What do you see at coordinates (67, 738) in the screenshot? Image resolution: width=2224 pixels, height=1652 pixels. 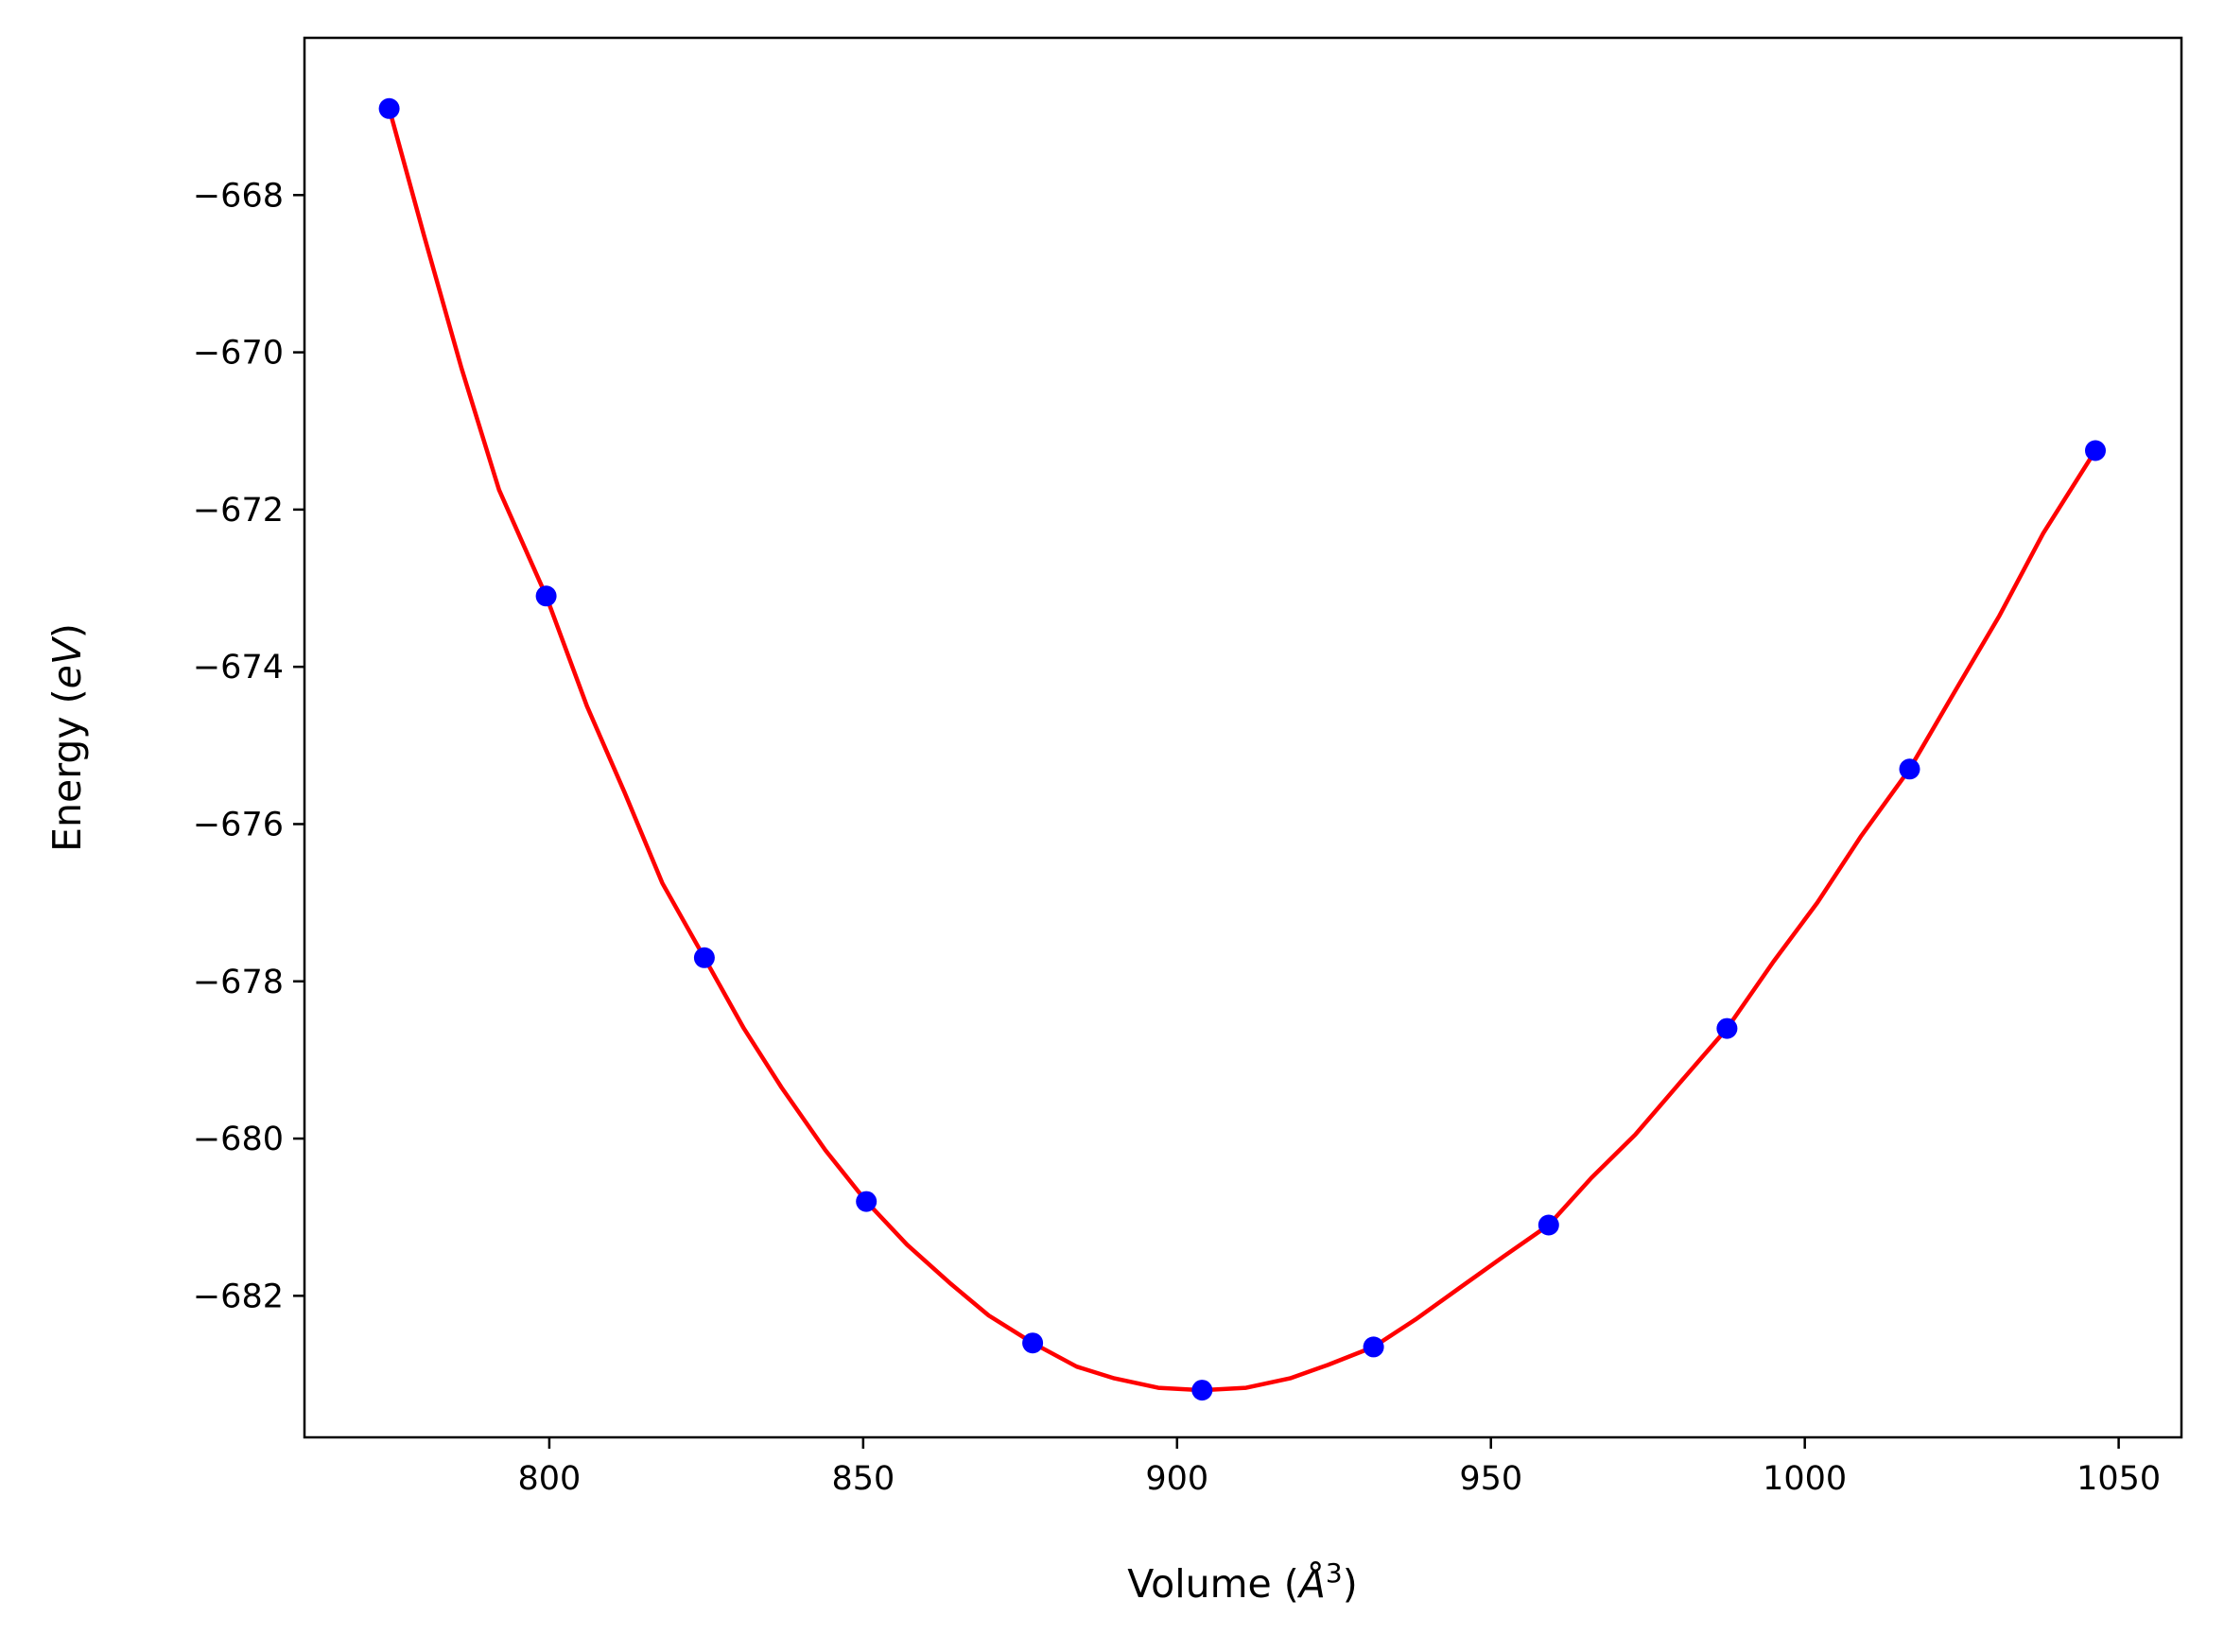 I see `y-axis-label: Energy (eV)` at bounding box center [67, 738].